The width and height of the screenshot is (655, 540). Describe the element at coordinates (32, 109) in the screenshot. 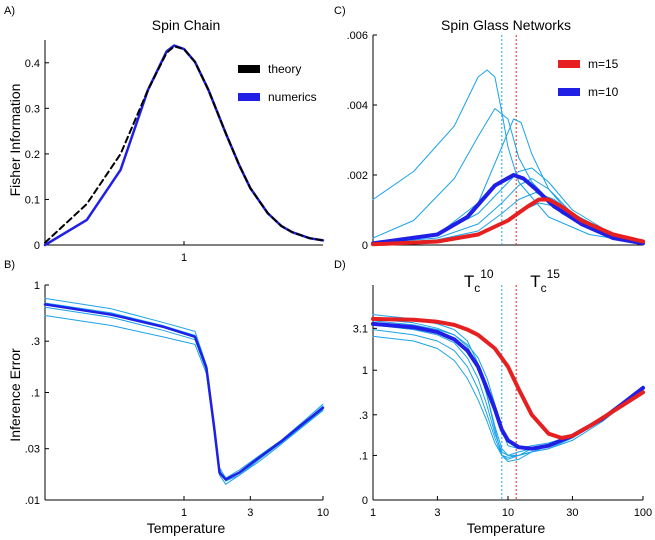

I see `y-tick-label: 0.3` at that location.